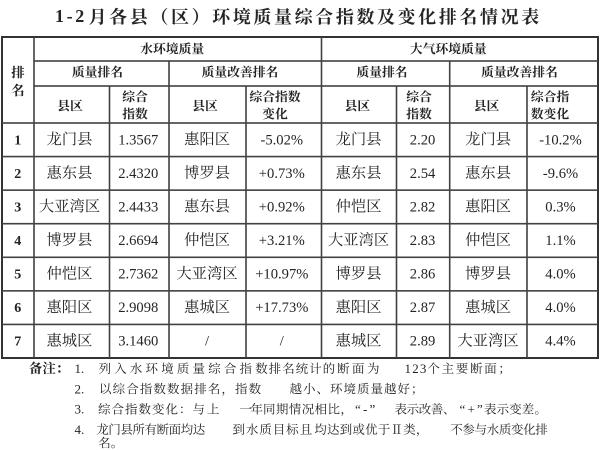 Image resolution: width=600 pixels, height=450 pixels. What do you see at coordinates (17, 207) in the screenshot?
I see `svg-text: 3` at bounding box center [17, 207].